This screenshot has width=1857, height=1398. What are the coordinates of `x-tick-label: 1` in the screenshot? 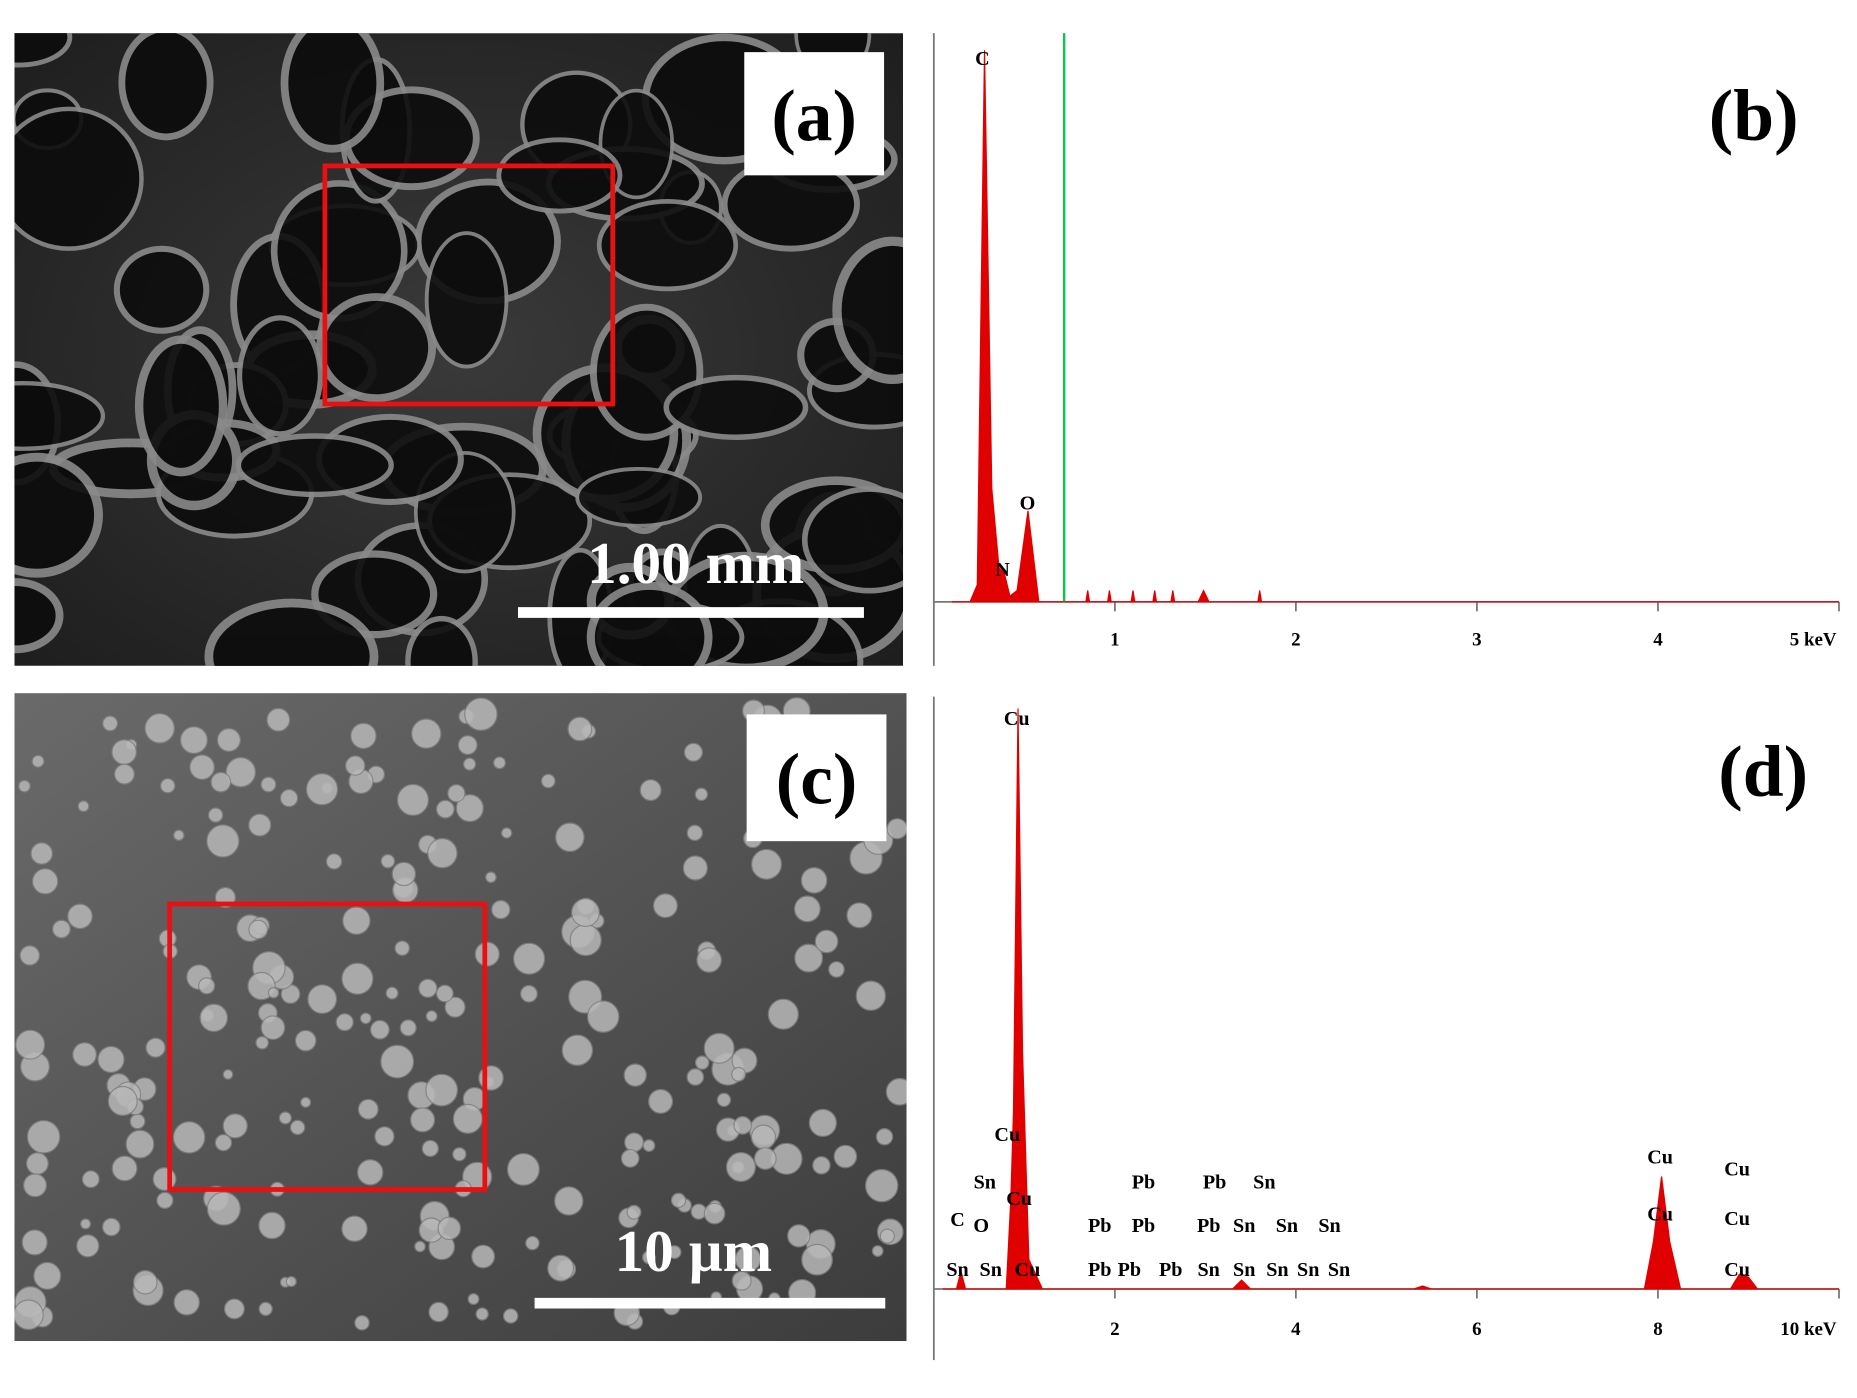 It's located at (1114, 640).